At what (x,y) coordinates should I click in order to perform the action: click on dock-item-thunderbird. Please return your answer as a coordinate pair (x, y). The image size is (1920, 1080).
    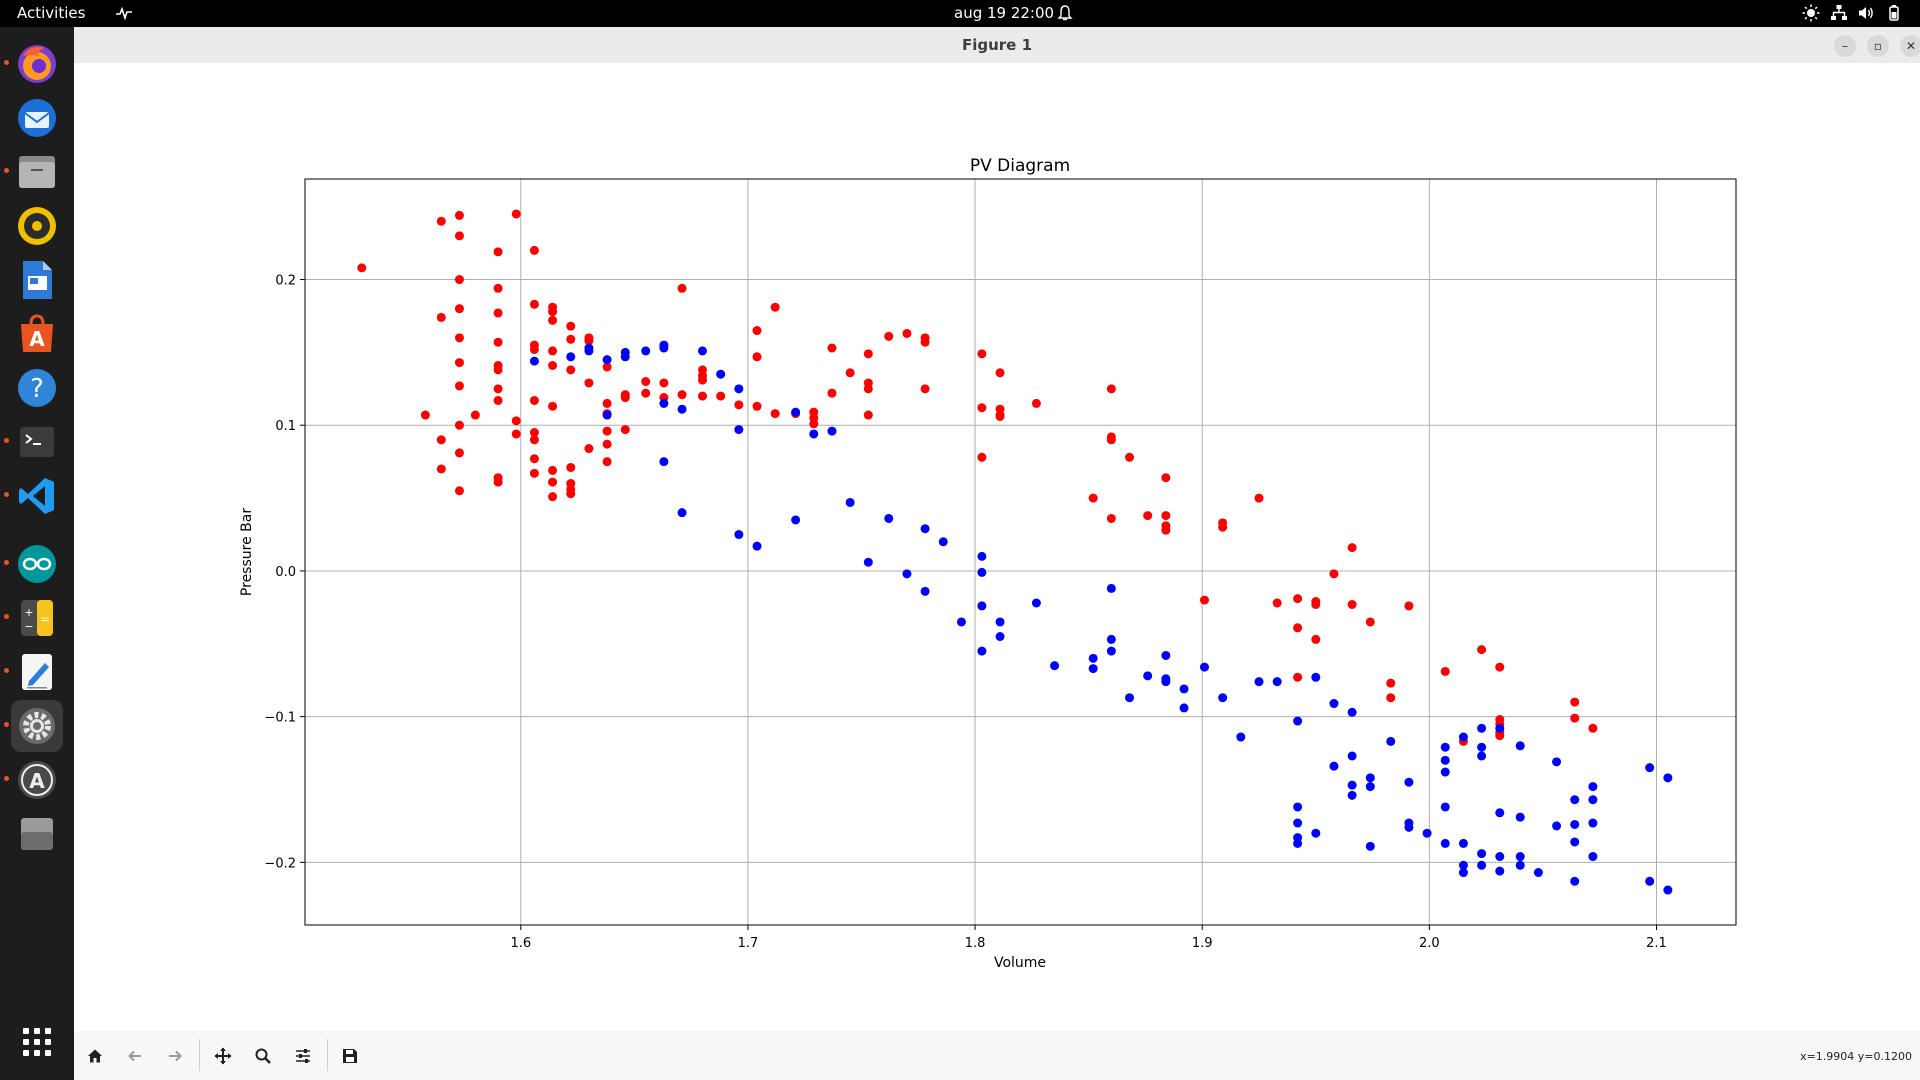
    Looking at the image, I should click on (37, 118).